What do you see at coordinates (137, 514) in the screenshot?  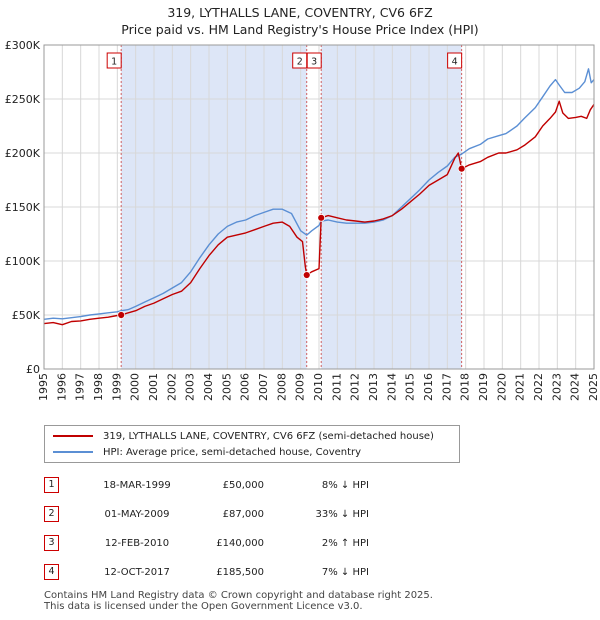 I see `sale-date: 01-MAY-2009` at bounding box center [137, 514].